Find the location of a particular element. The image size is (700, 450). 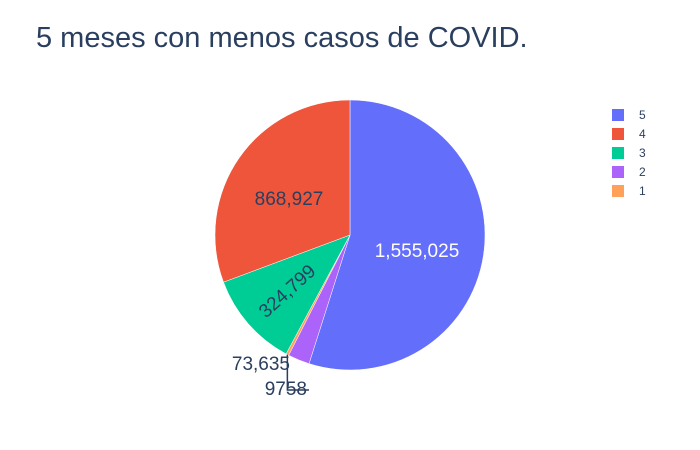

leader-lines is located at coordinates (297, 372).